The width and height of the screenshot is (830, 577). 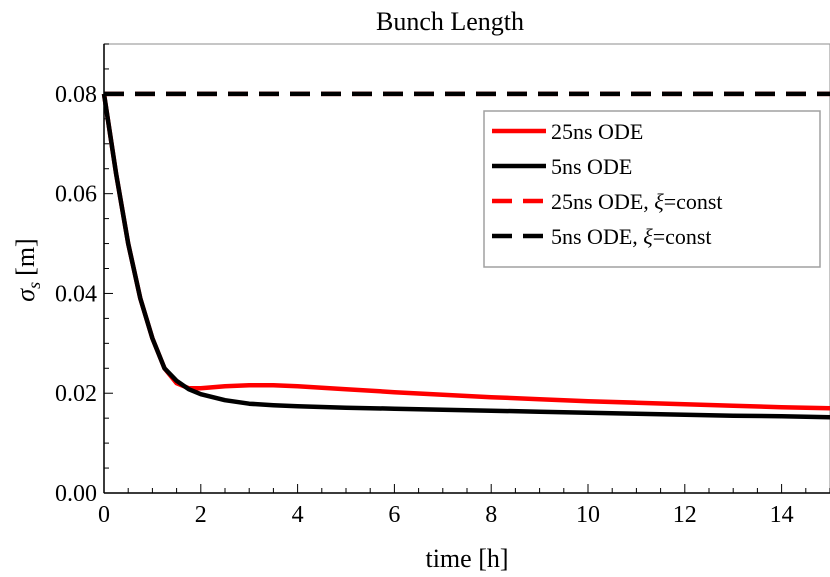 What do you see at coordinates (25, 295) in the screenshot?
I see `y-axis-symbol: σ` at bounding box center [25, 295].